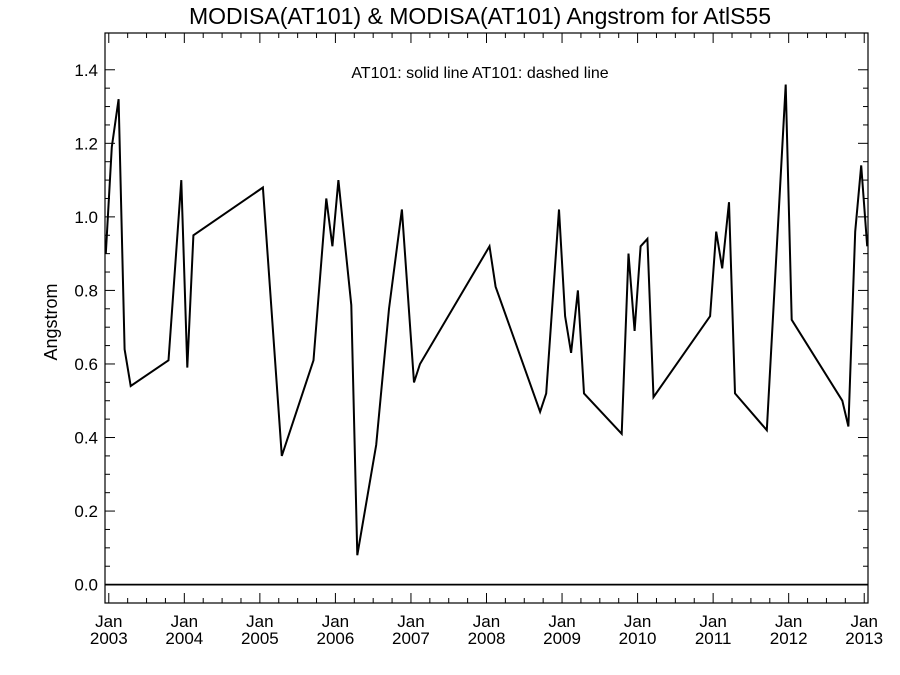 The width and height of the screenshot is (900, 675). I want to click on x-tick-year-label: 2003, so click(109, 638).